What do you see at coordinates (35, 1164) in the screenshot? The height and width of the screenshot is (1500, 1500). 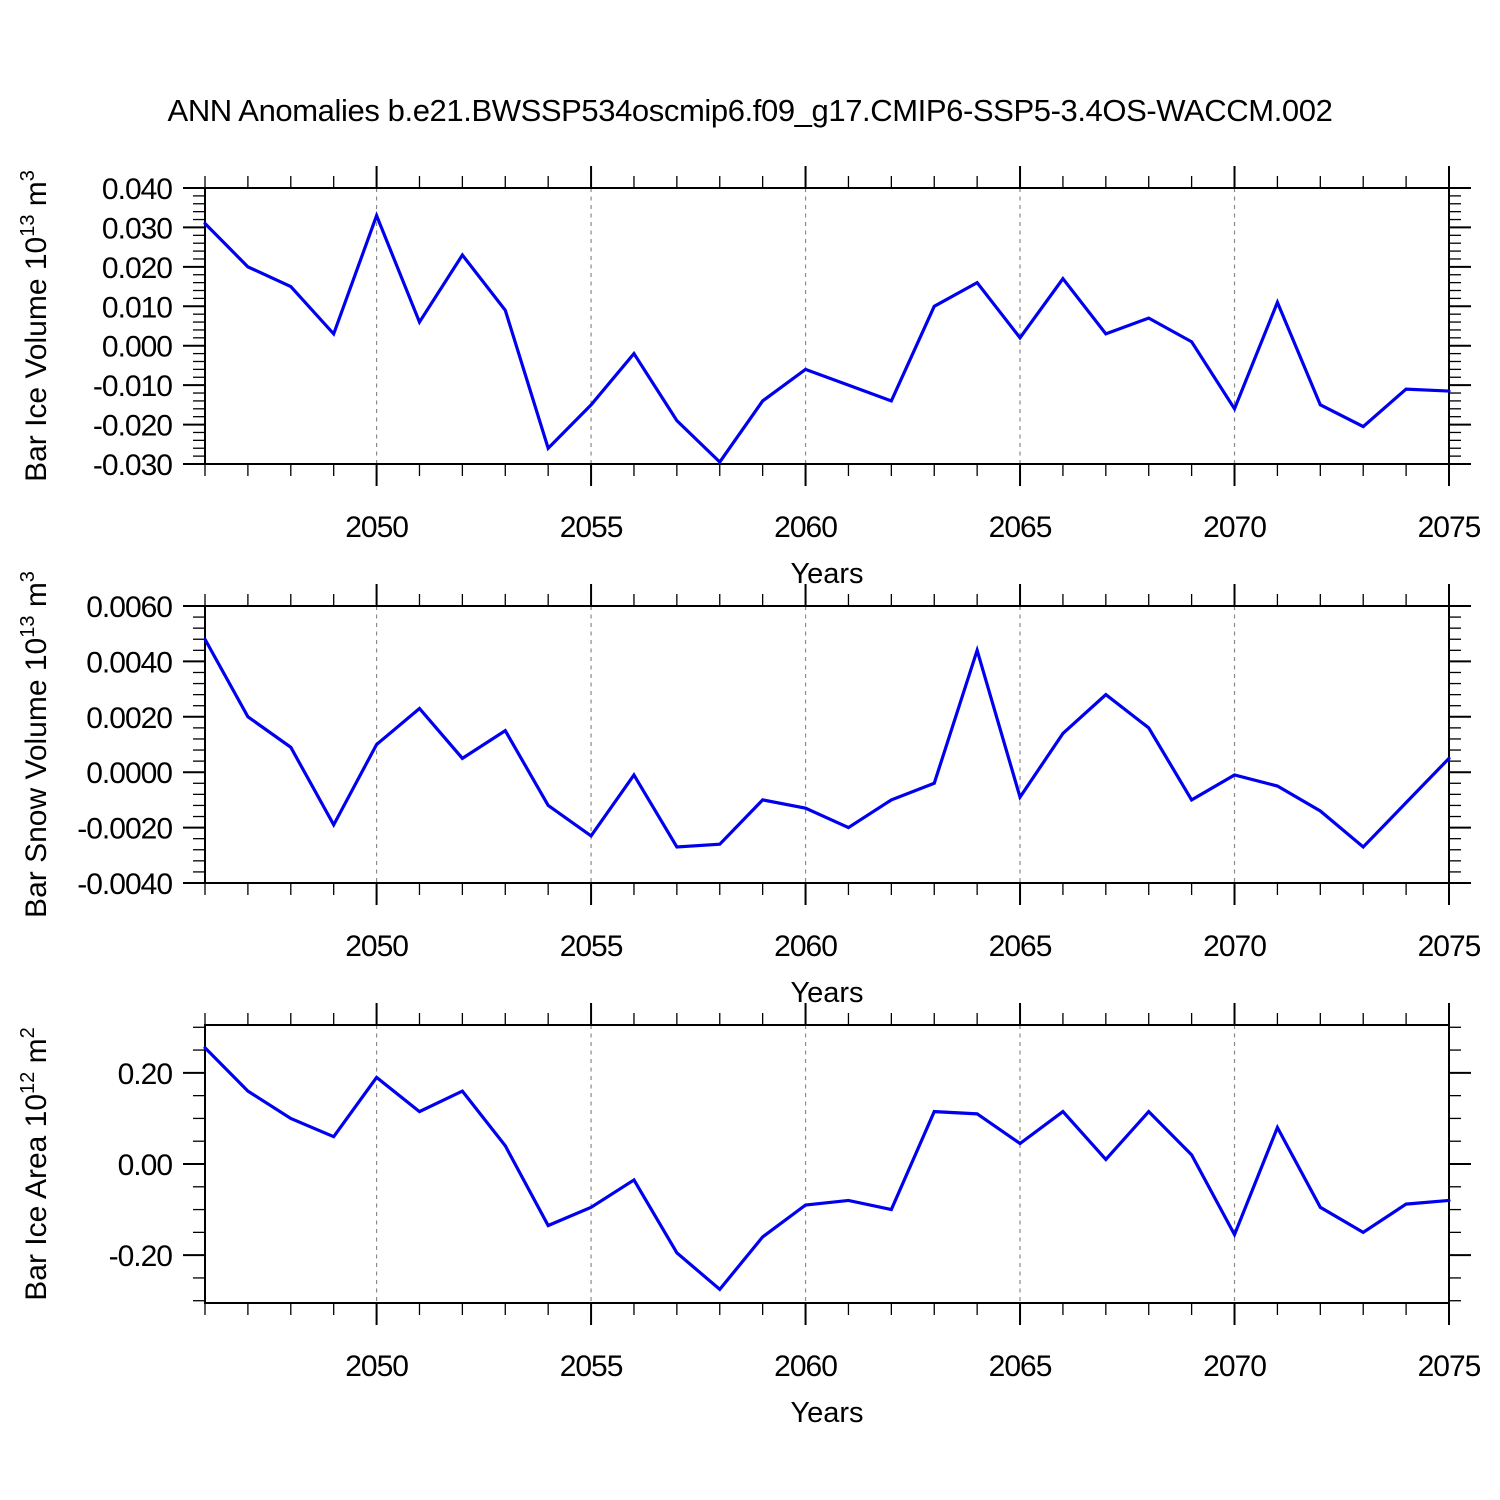 I see `y-axis-title: Bar Ice Area 1012 m2` at bounding box center [35, 1164].